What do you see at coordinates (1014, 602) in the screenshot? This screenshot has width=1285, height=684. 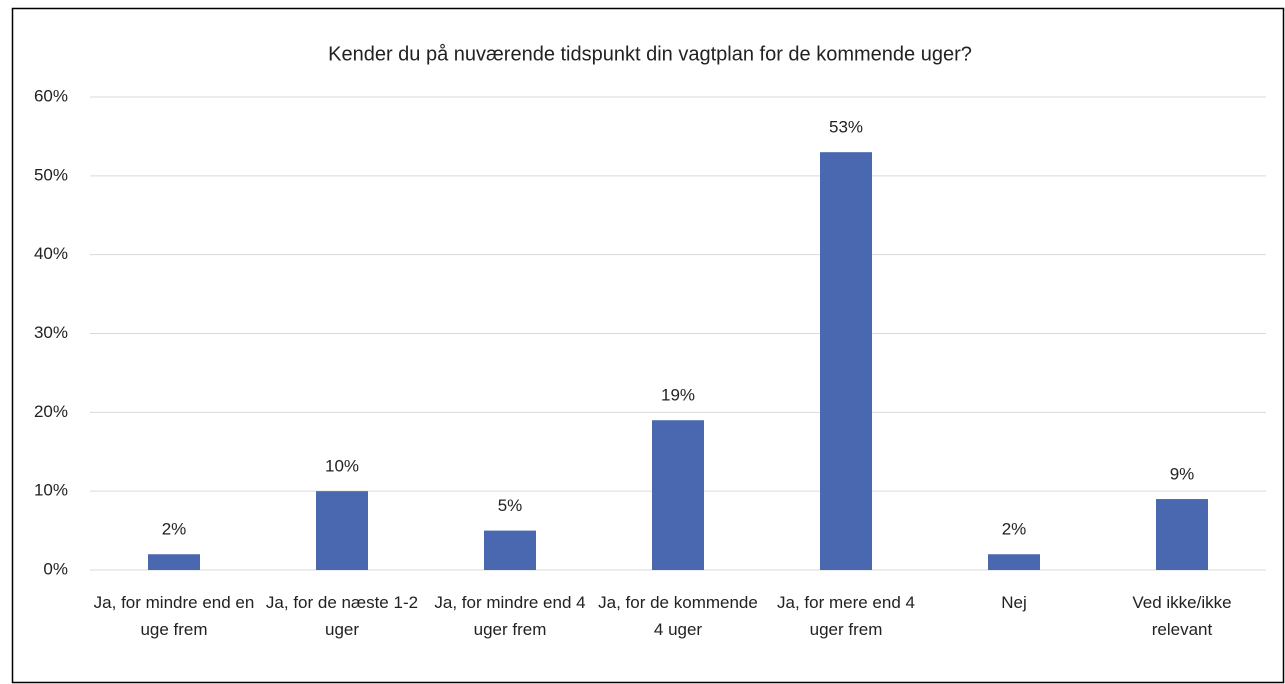 I see `x-tick-label: Nej` at bounding box center [1014, 602].